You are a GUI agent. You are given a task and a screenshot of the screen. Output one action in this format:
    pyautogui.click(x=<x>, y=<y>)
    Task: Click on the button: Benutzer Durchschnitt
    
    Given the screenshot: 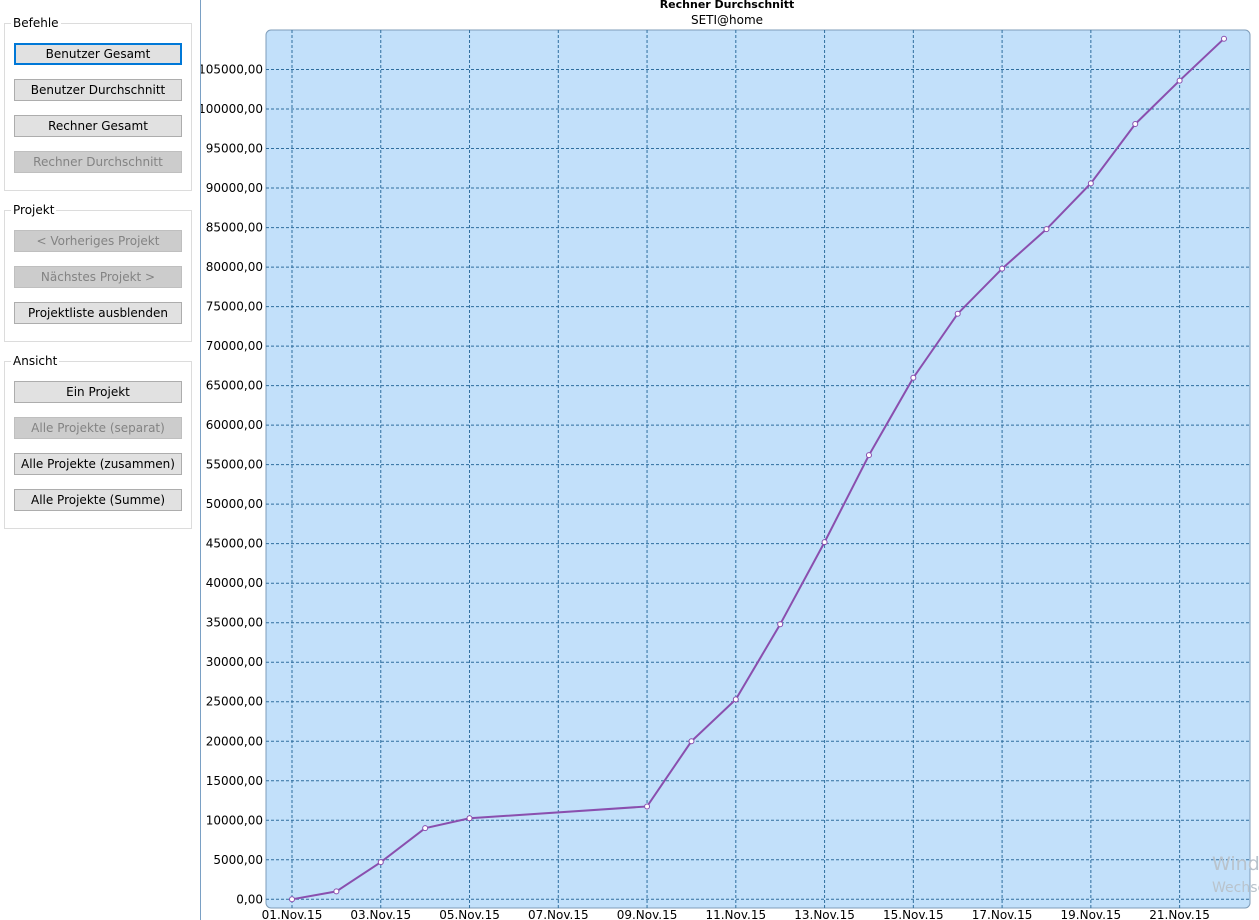 What is the action you would take?
    pyautogui.click(x=98, y=90)
    